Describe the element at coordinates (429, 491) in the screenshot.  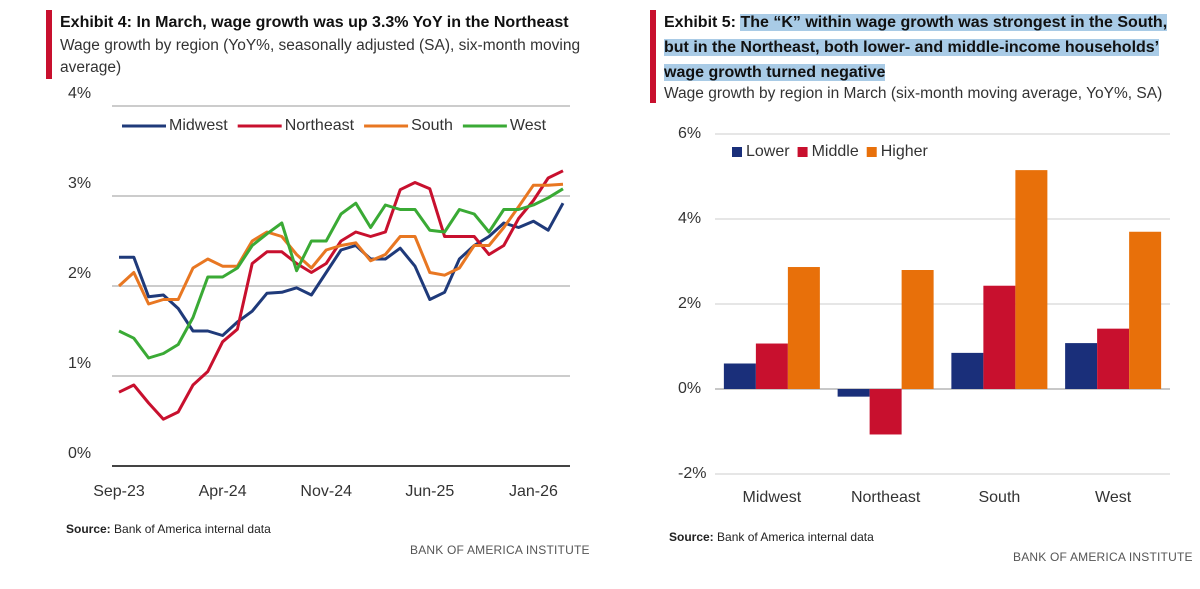
I see `x-tick-label: Jun-25` at that location.